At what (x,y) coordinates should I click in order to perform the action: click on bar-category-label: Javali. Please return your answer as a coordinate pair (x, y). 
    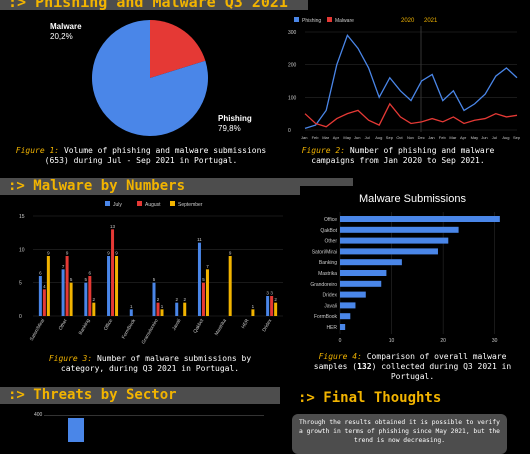
    Looking at the image, I should click on (176, 325).